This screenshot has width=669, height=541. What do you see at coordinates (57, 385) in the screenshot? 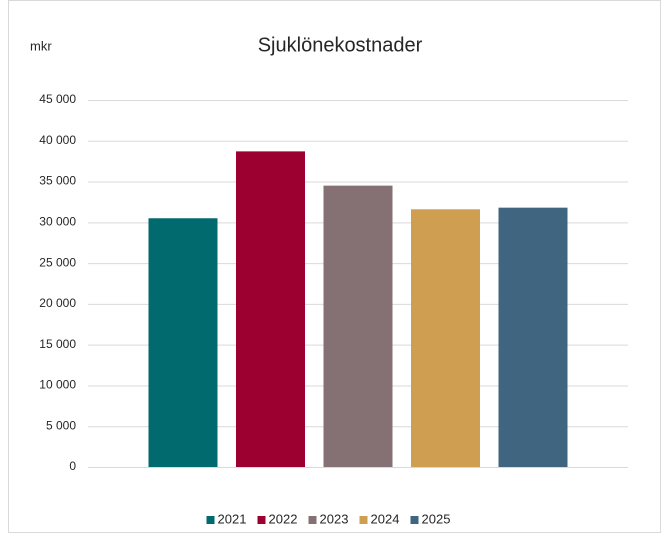
I see `y-tick-label: 10 000` at bounding box center [57, 385].